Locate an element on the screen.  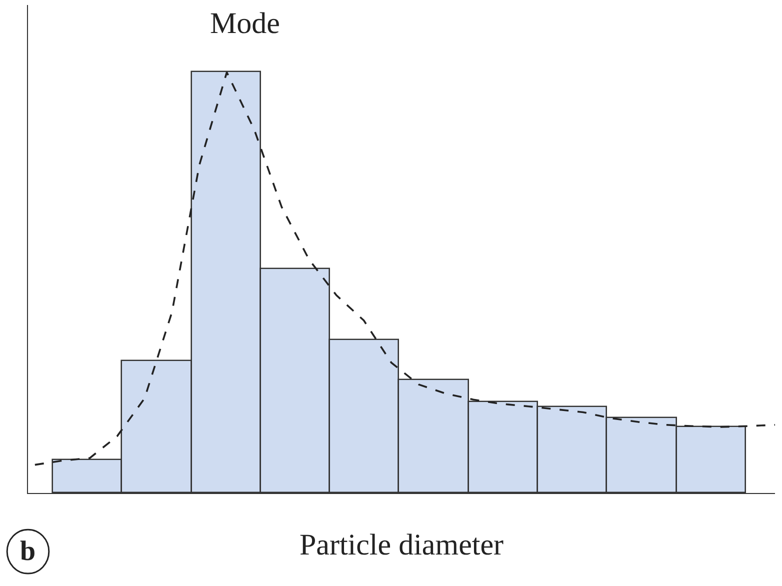
text: Mode is located at coordinates (245, 23).